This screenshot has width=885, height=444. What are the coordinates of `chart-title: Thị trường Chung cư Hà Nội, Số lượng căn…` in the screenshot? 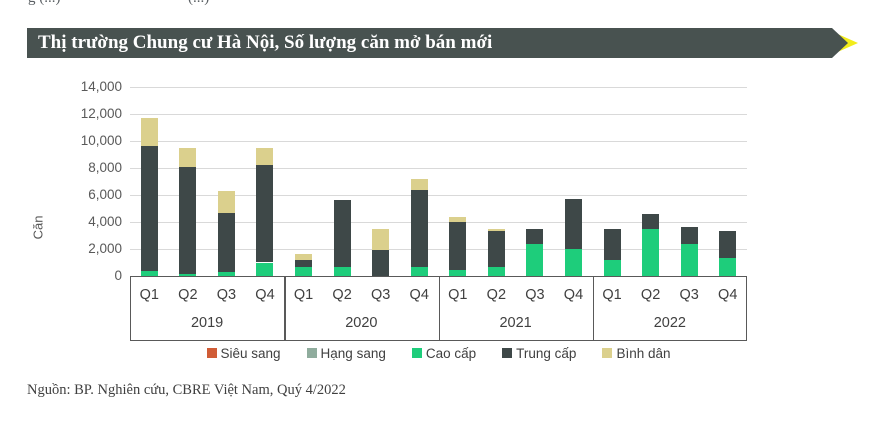 It's located at (265, 42).